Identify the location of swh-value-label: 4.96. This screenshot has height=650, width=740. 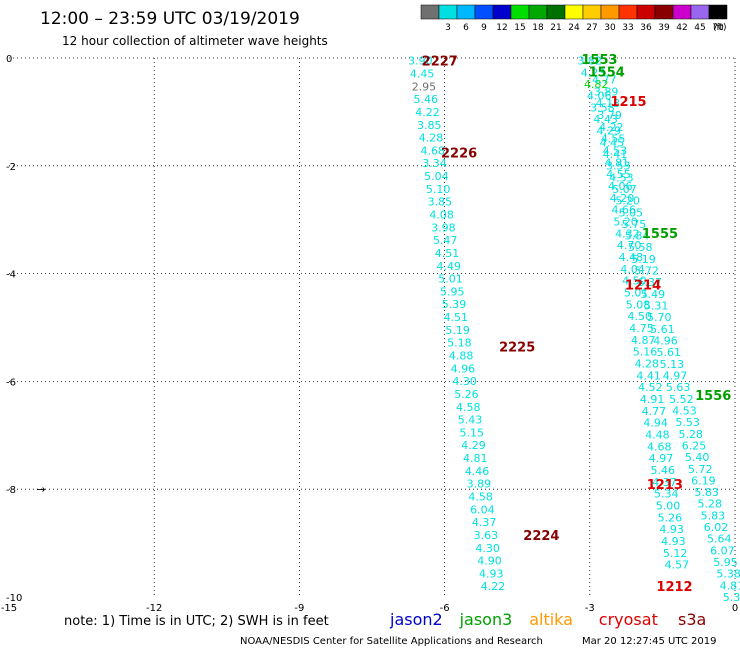
(463, 368).